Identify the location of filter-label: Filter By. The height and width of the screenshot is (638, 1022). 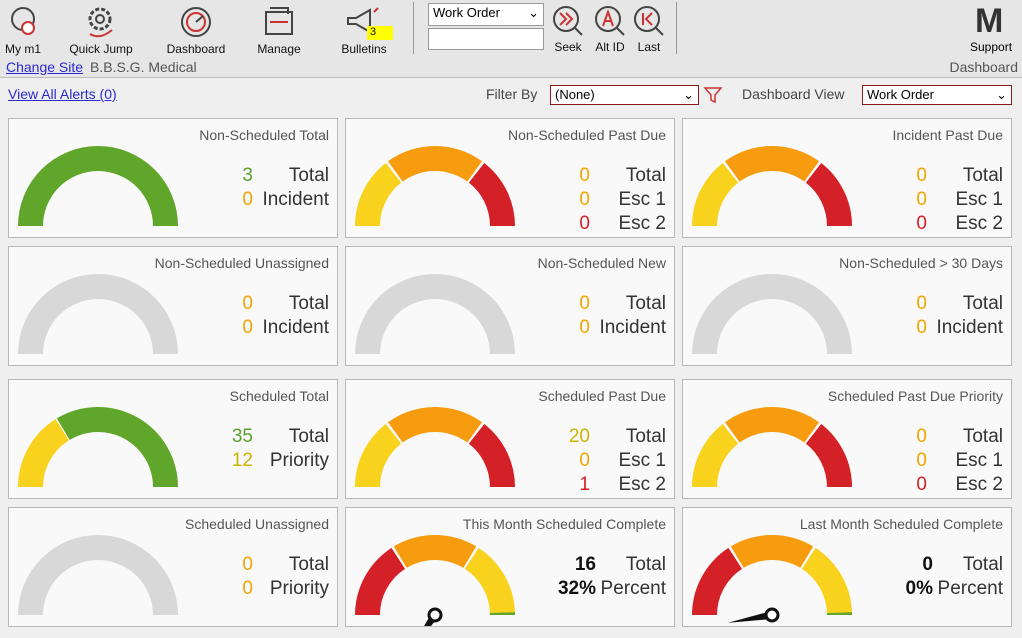
(512, 94).